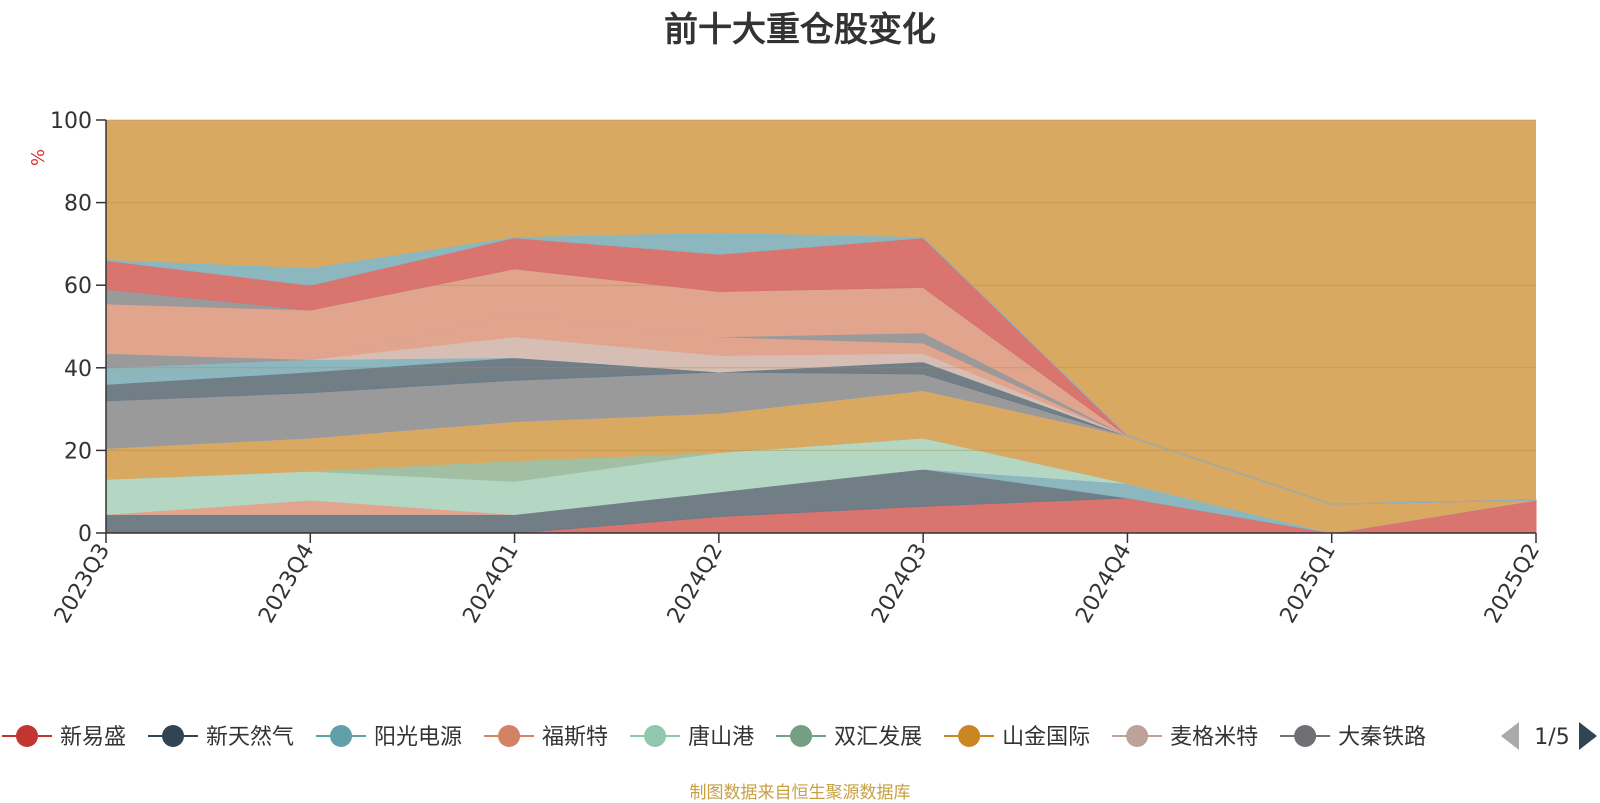  I want to click on legend: 新易盛 新天然气 阳光电源 福斯特 唐山港 双汇发展 山金国际 麦格米特 大秦铁路 1/5, so click(799, 736).